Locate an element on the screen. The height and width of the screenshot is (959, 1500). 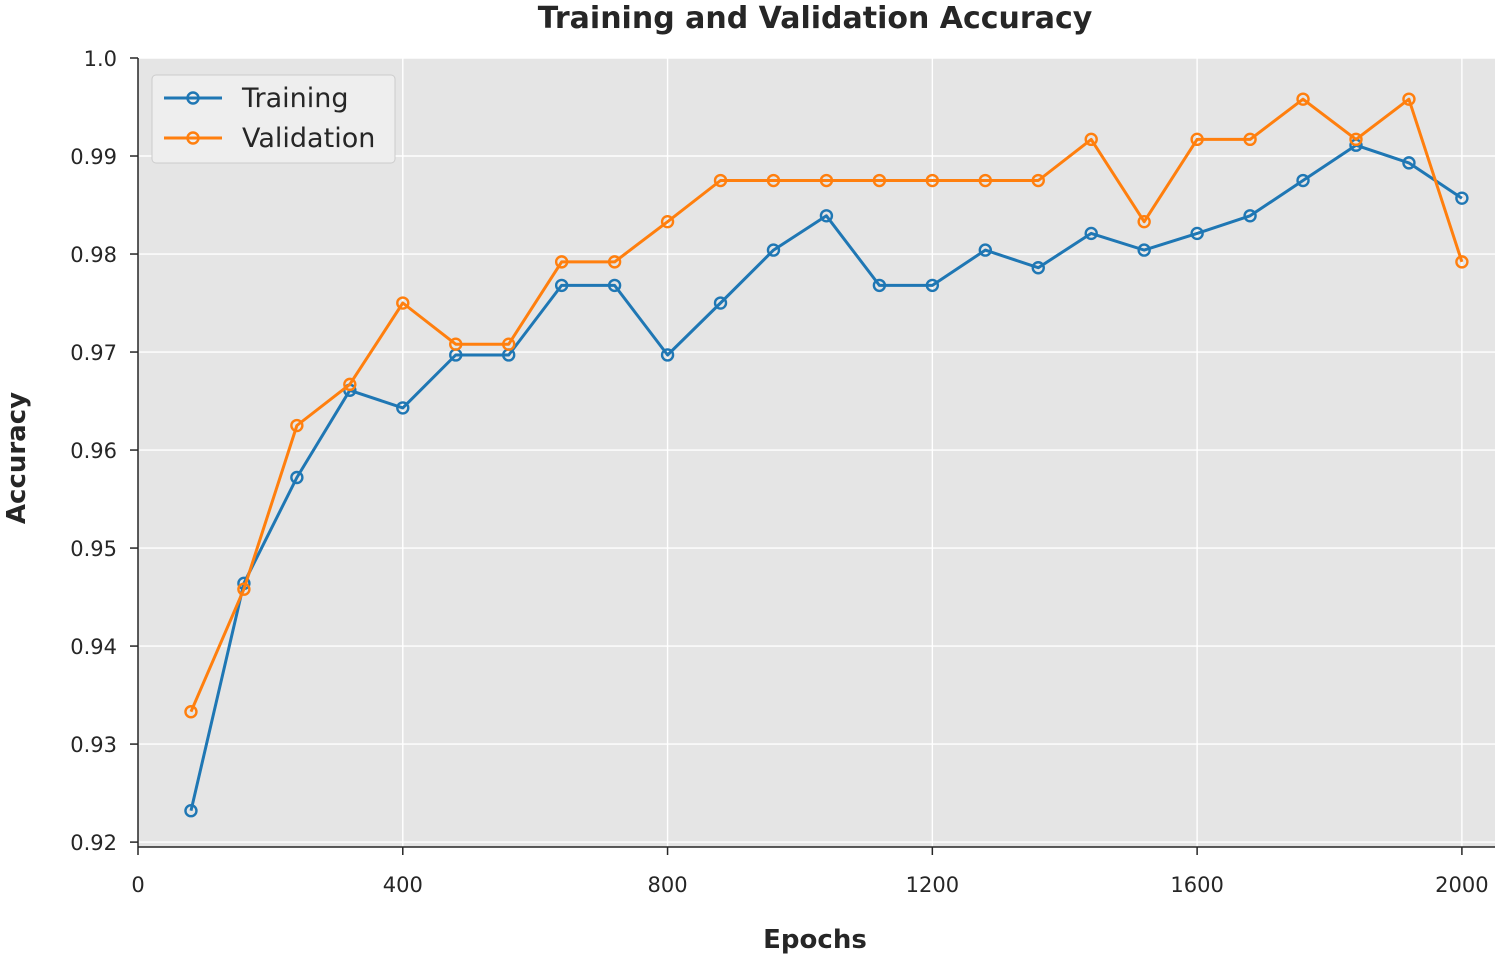
x-tick-label: 800 is located at coordinates (668, 885).